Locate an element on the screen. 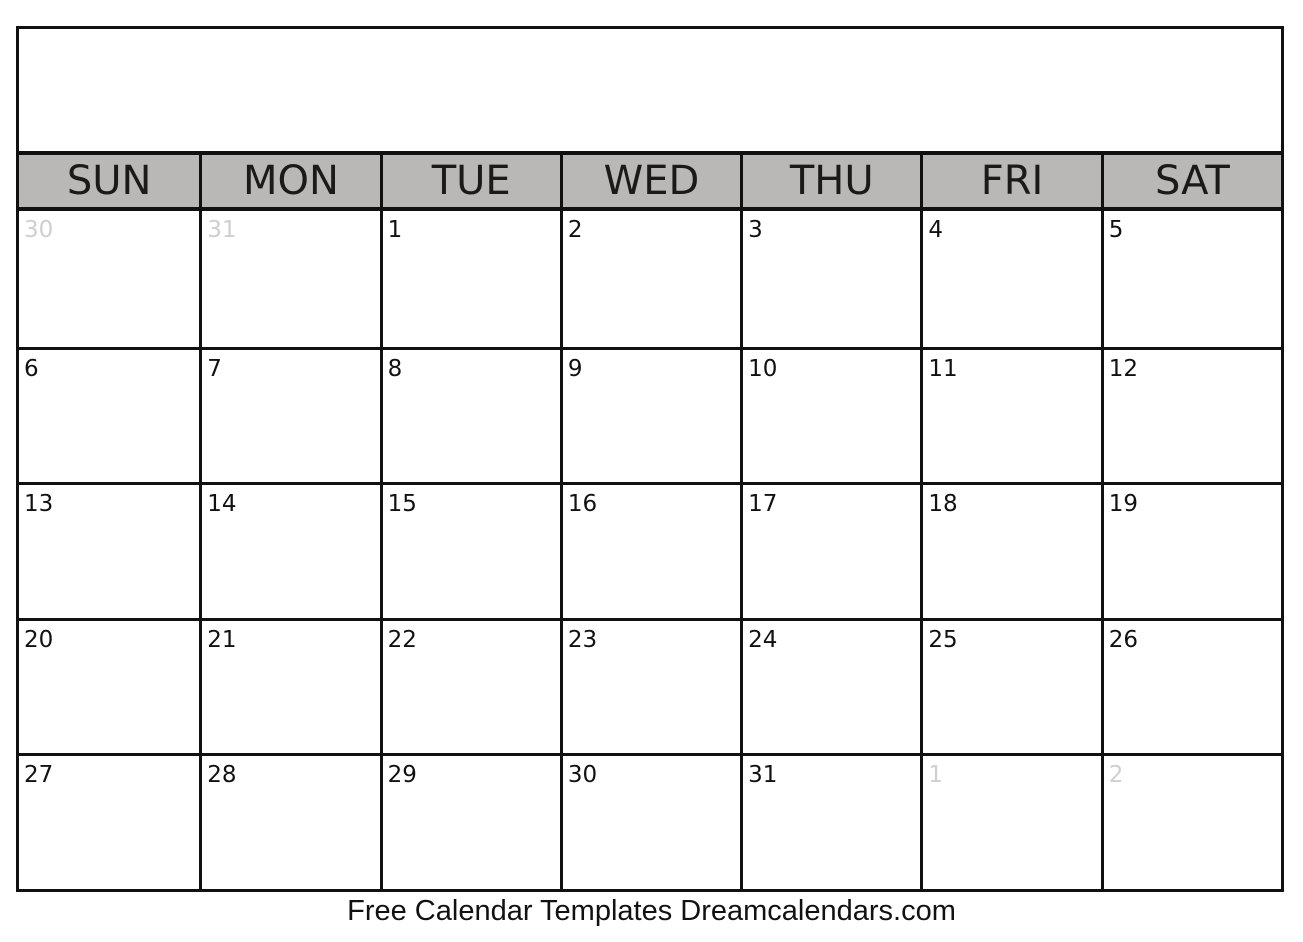 The width and height of the screenshot is (1303, 942). day-cell: 26 is located at coordinates (1190, 685).